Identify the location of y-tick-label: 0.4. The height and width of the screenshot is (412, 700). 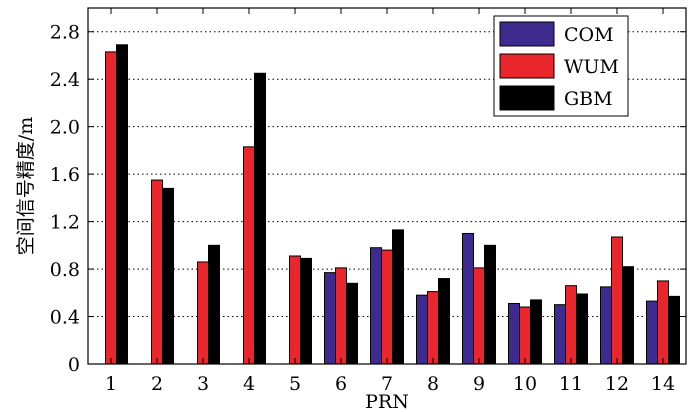
(65, 318).